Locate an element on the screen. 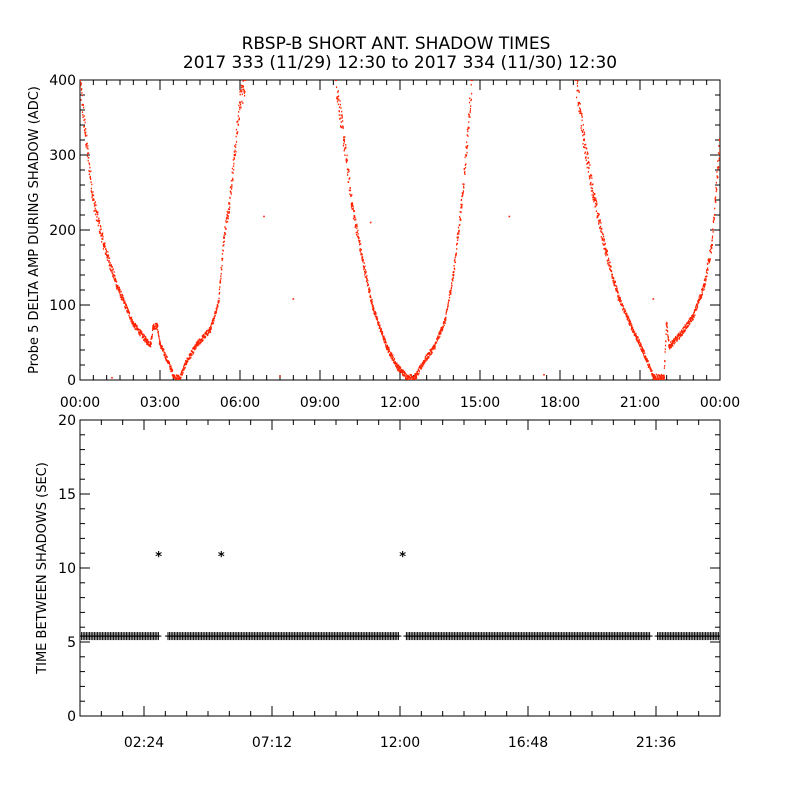 Image resolution: width=800 pixels, height=800 pixels. bottom-y-tick-label: 0 is located at coordinates (71, 717).